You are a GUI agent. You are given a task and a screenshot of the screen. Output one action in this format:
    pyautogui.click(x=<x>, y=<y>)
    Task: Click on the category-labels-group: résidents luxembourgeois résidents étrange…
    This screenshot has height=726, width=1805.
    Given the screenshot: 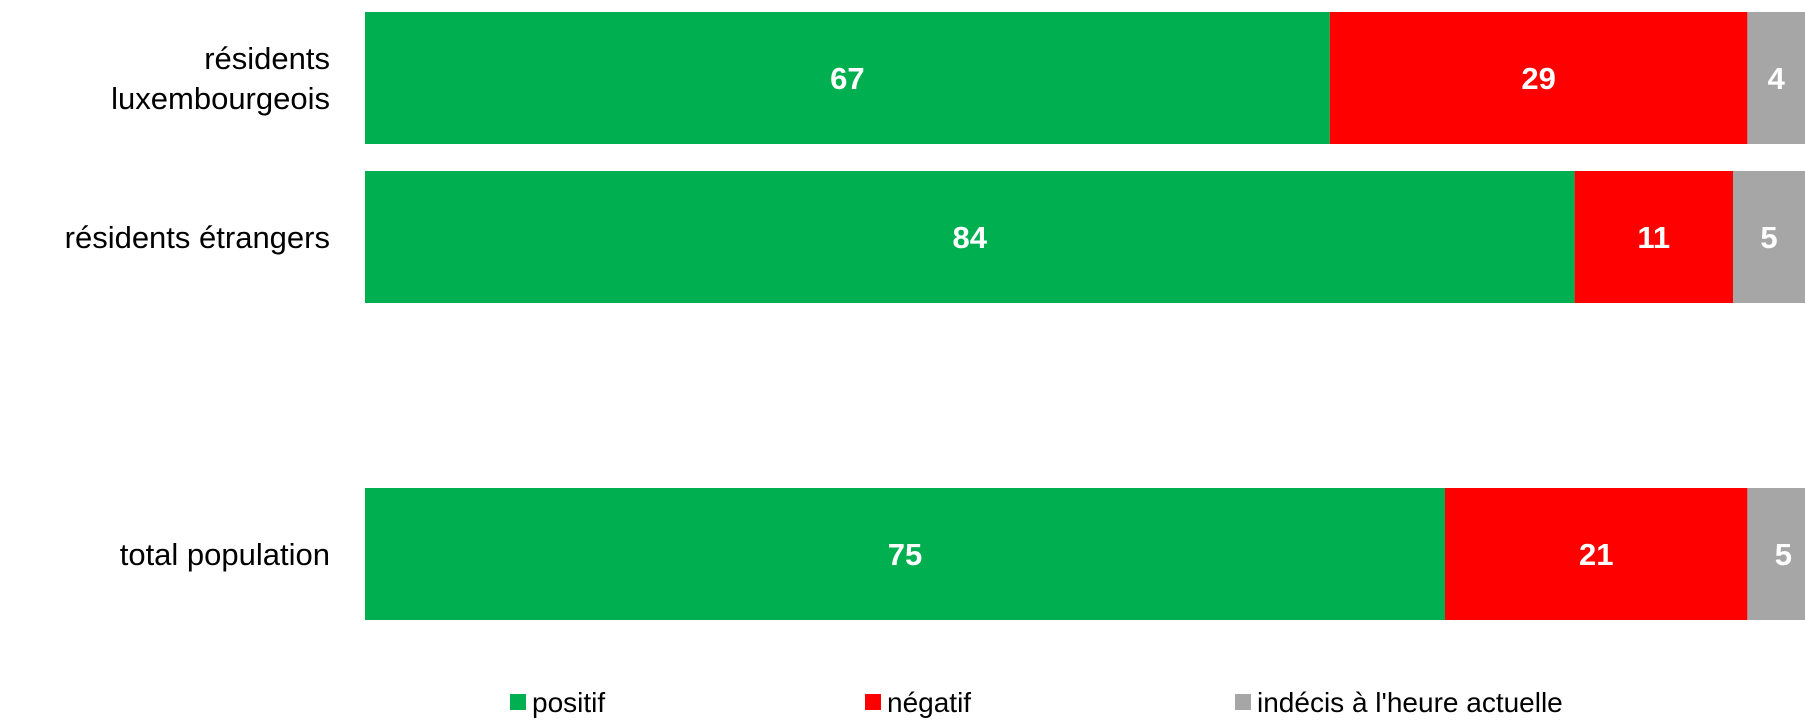 What is the action you would take?
    pyautogui.click(x=197, y=306)
    